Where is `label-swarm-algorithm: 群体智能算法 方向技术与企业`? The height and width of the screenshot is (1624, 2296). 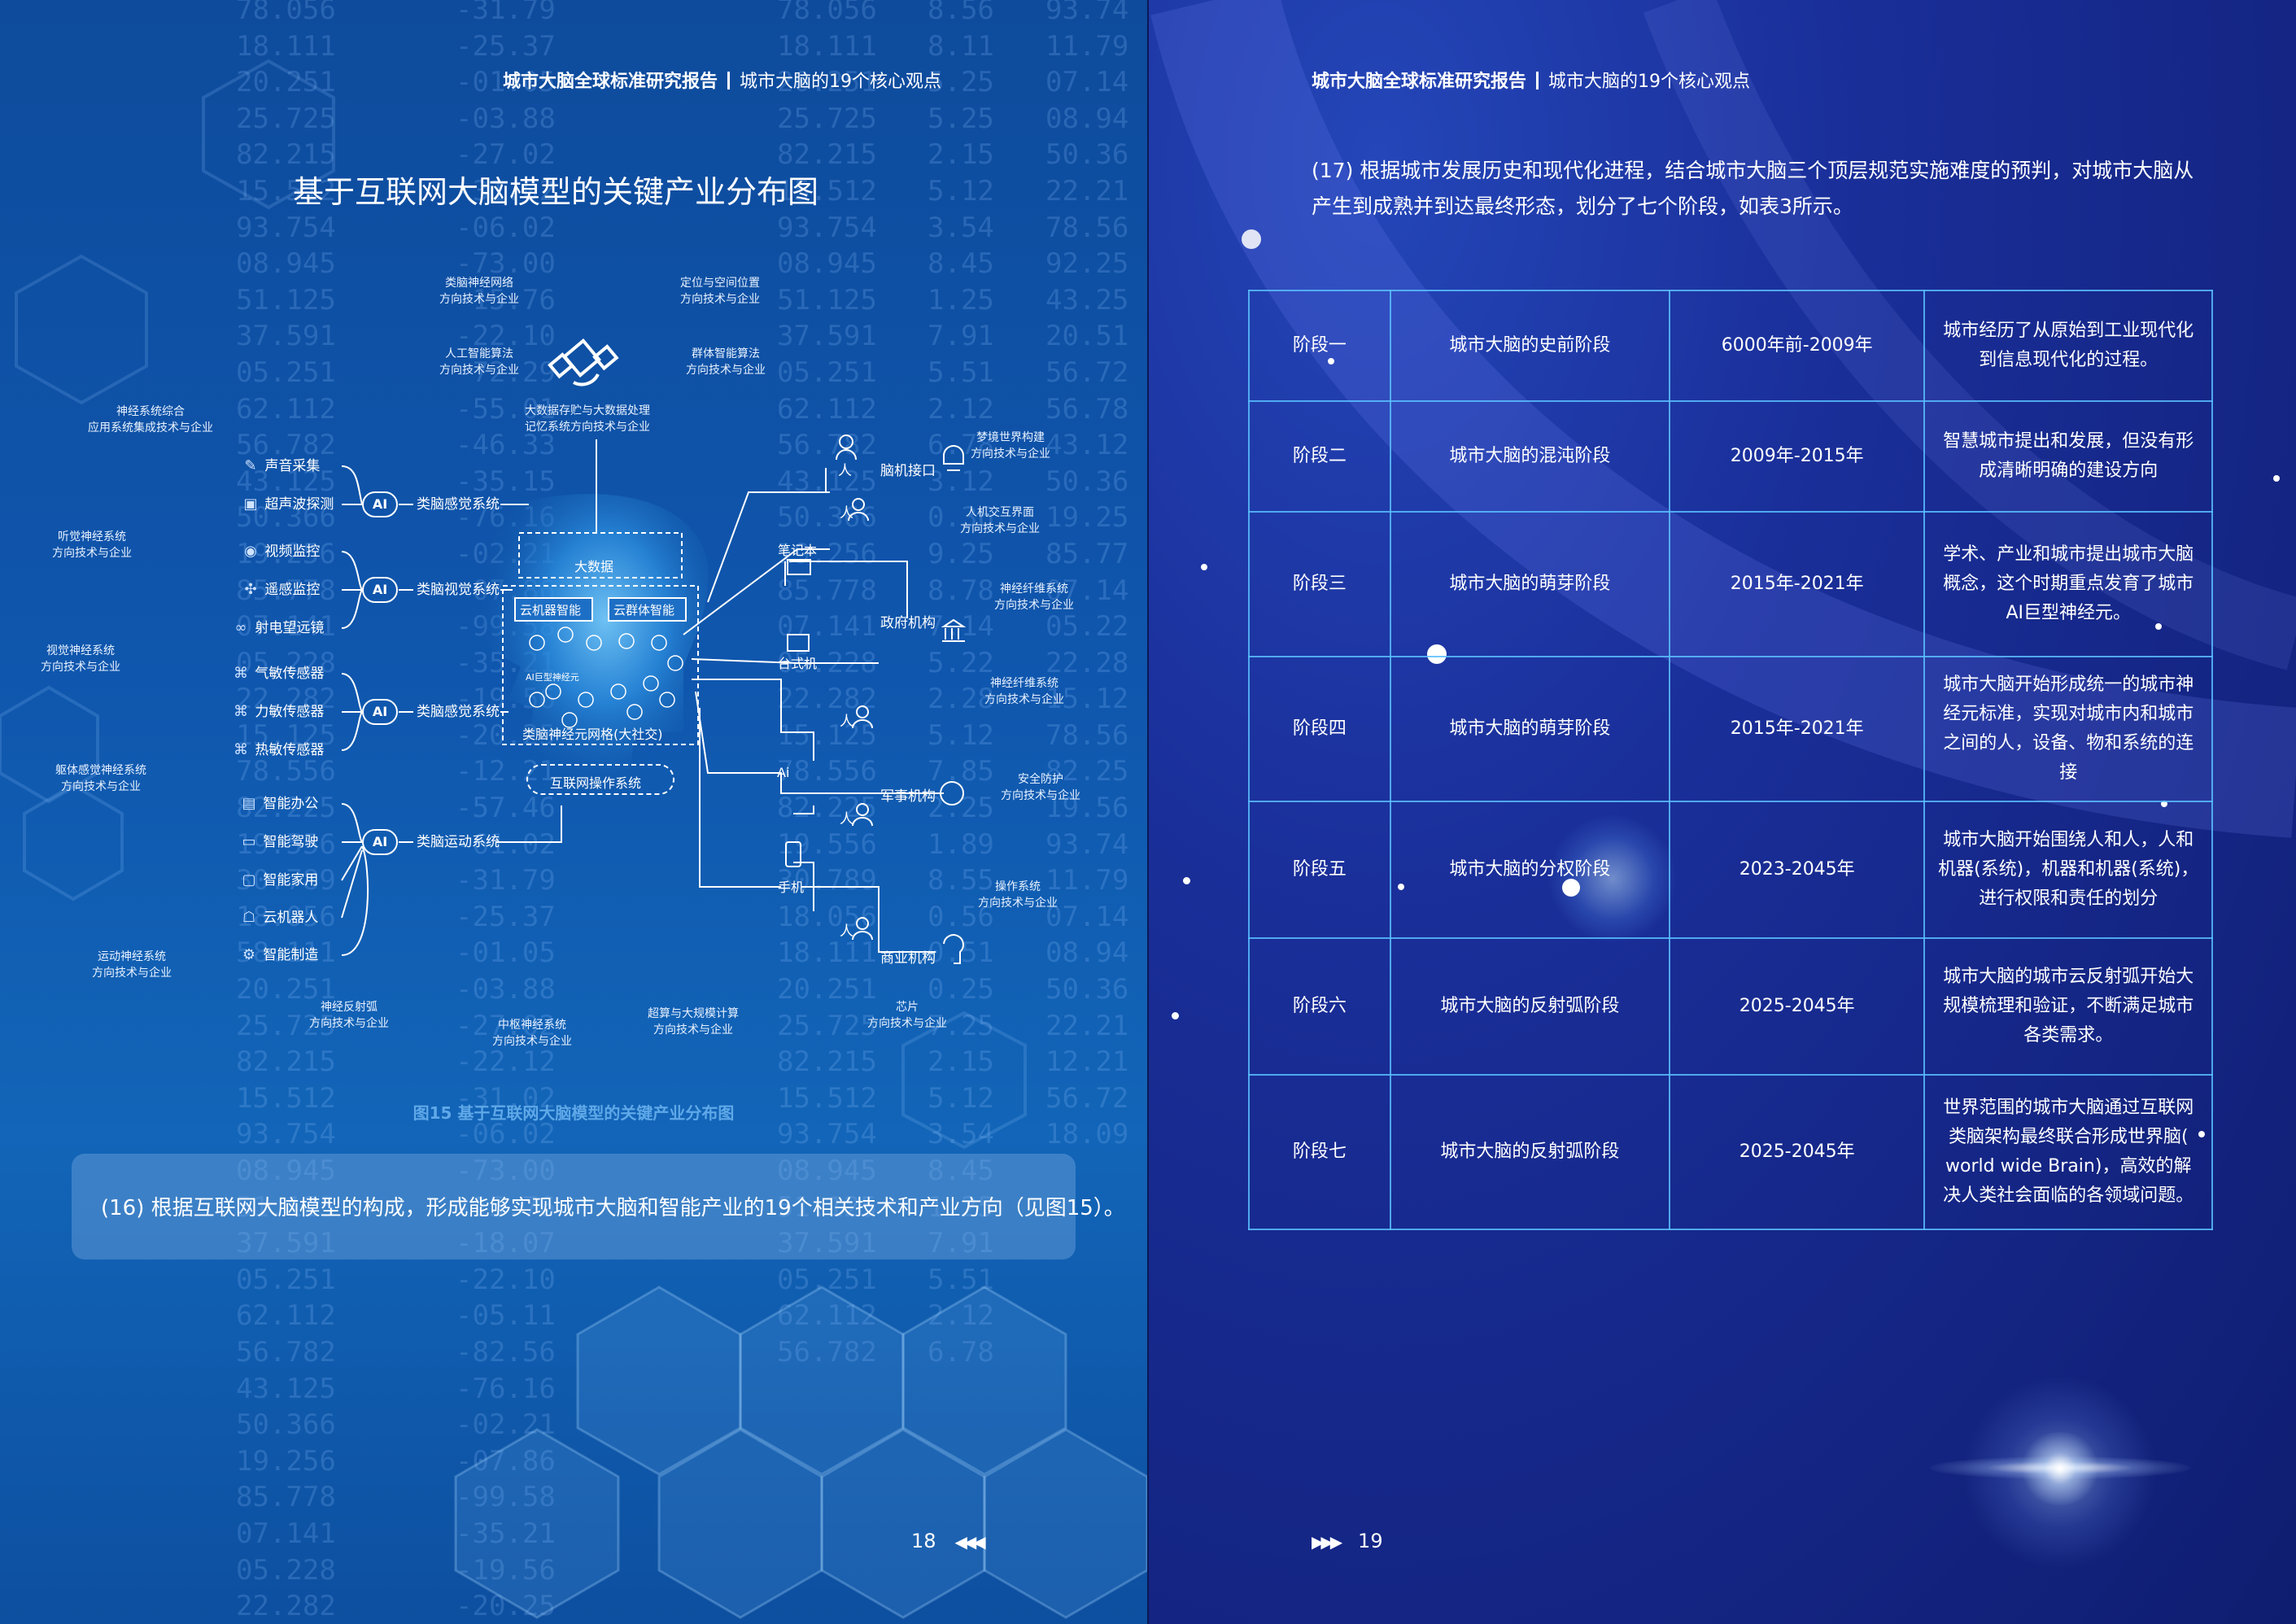 label-swarm-algorithm: 群体智能算法 方向技术与企业 is located at coordinates (726, 362).